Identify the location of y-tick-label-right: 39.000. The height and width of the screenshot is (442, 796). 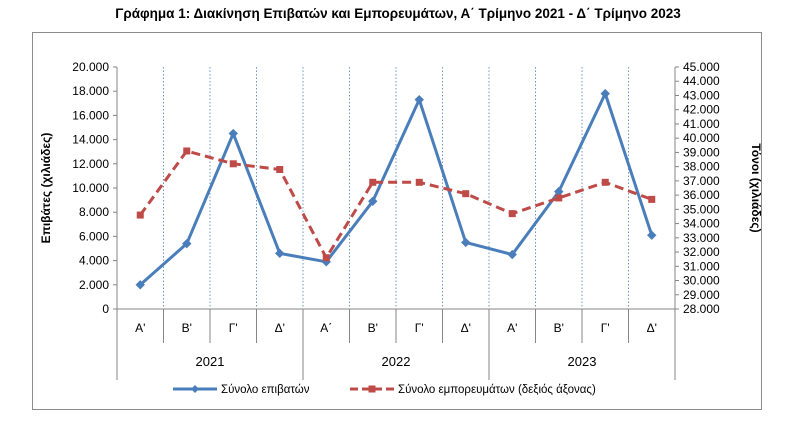
(701, 152).